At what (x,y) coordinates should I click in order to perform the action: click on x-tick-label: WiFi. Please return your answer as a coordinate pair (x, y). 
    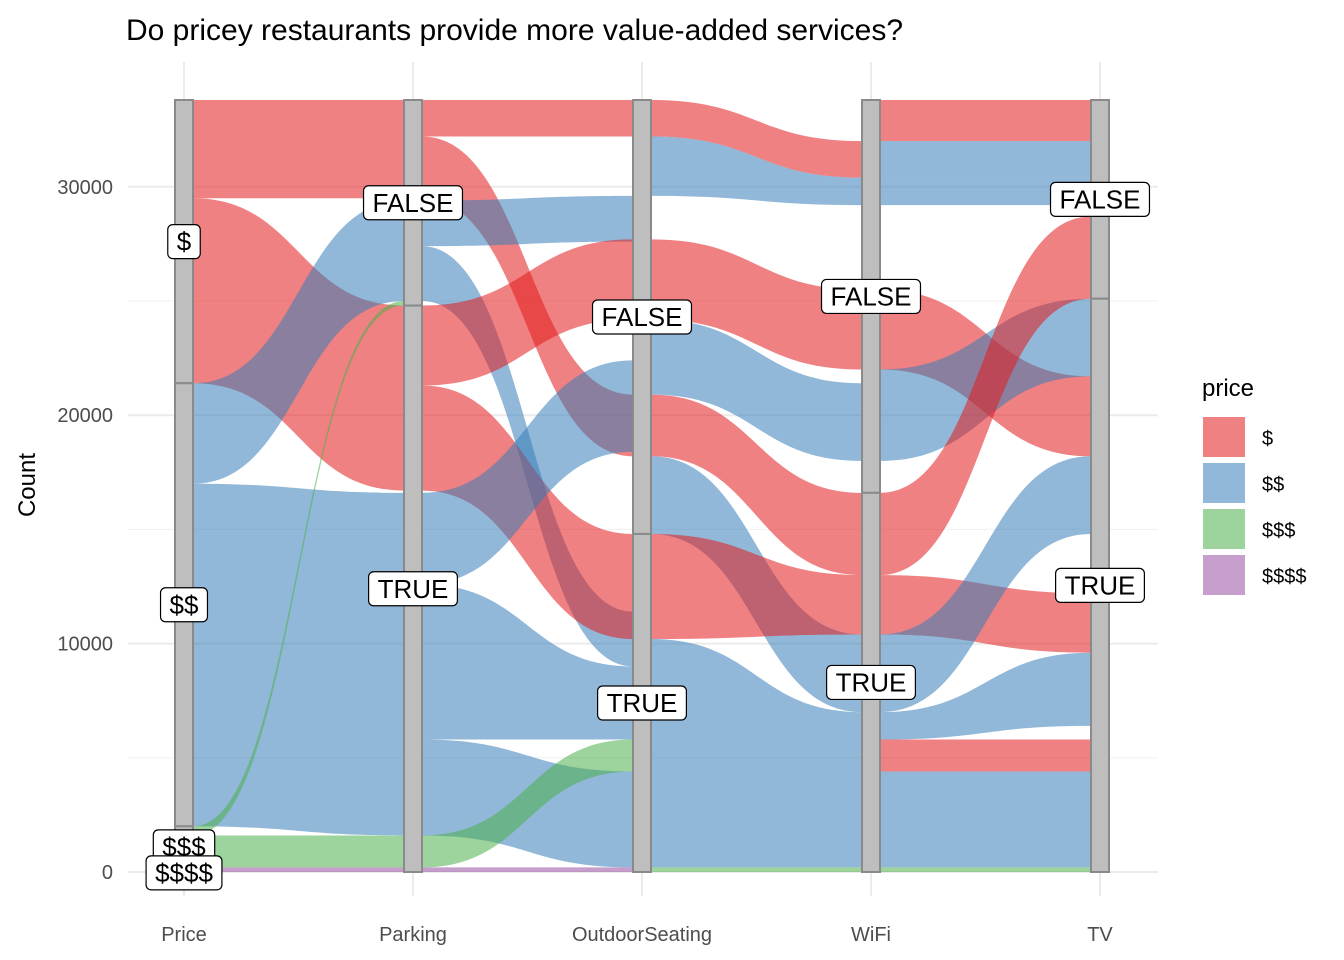
    Looking at the image, I should click on (871, 935).